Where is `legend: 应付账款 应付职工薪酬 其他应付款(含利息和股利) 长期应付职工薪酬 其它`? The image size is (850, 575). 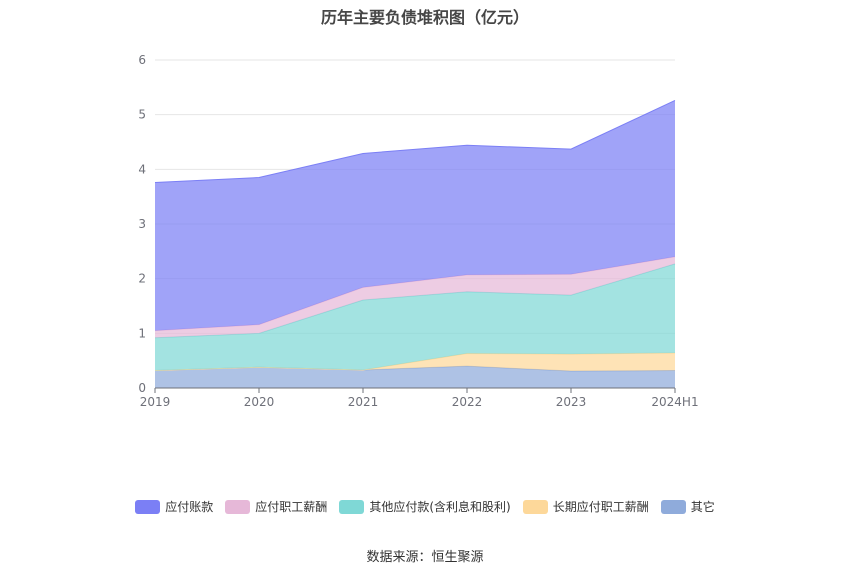 legend: 应付账款 应付职工薪酬 其他应付款(含利息和股利) 长期应付职工薪酬 其它 is located at coordinates (425, 506).